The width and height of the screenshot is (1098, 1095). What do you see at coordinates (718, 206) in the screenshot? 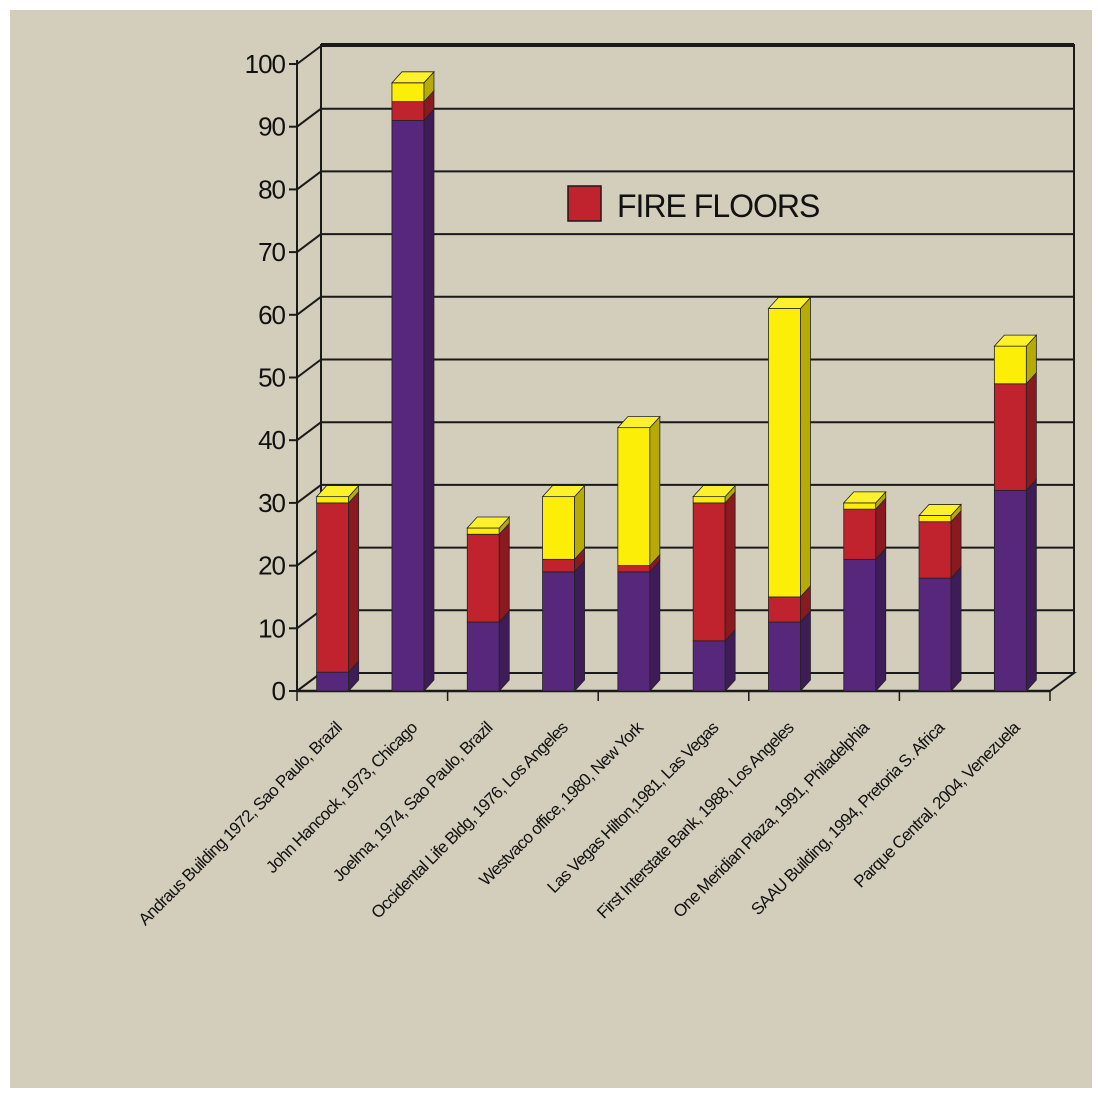
I see `legend-label: FIRE FLOORS` at bounding box center [718, 206].